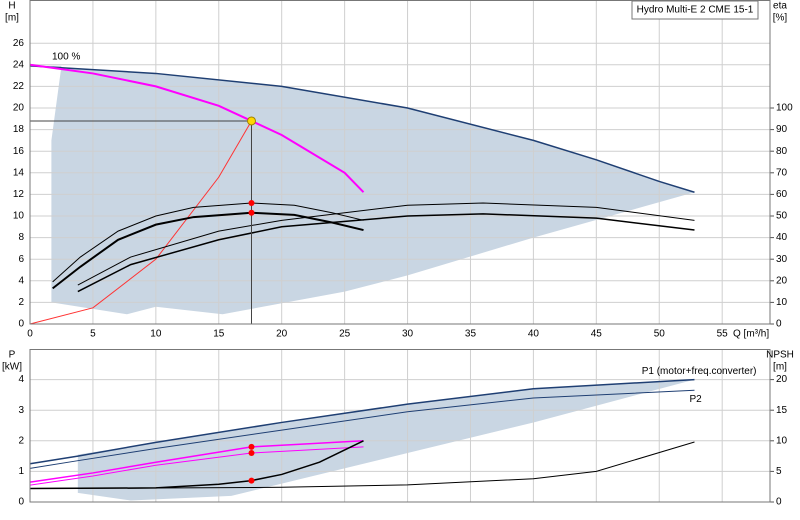  I want to click on y2-tick-label: 30, so click(782, 259).